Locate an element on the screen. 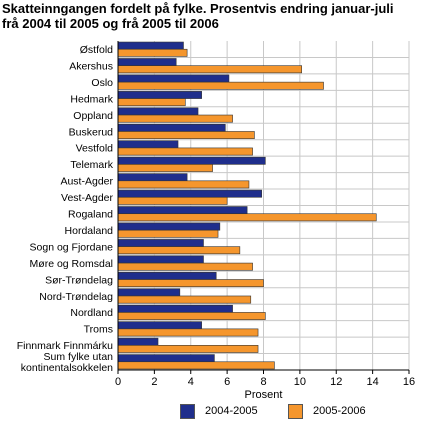 The height and width of the screenshot is (427, 426). x-tick-label-8: 8 is located at coordinates (263, 382).